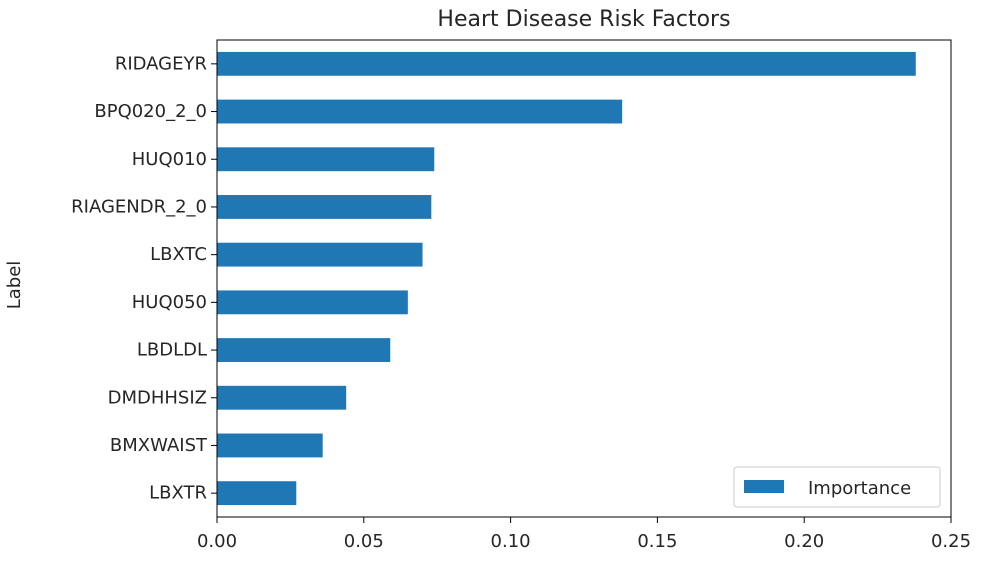  Describe the element at coordinates (178, 493) in the screenshot. I see `y-tick-label: LBXTR` at that location.